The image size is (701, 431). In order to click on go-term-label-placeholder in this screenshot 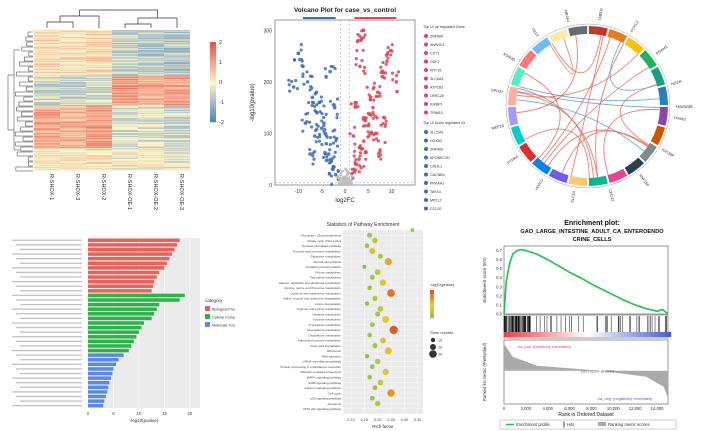, I will do `click(47, 240)`.